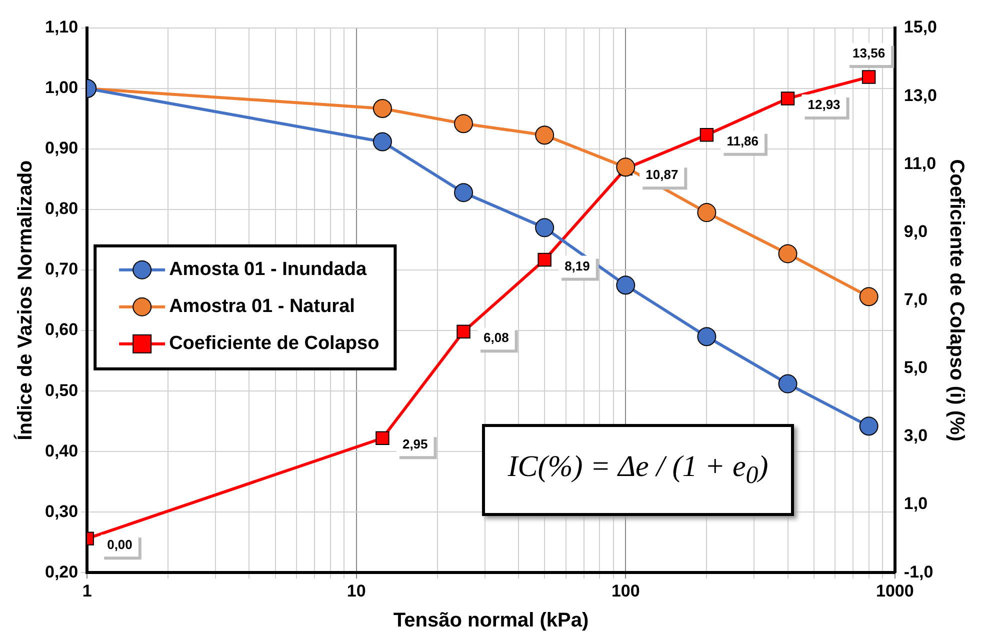 Image resolution: width=984 pixels, height=643 pixels. Describe the element at coordinates (61, 269) in the screenshot. I see `y-tick-label: 0,70` at that location.